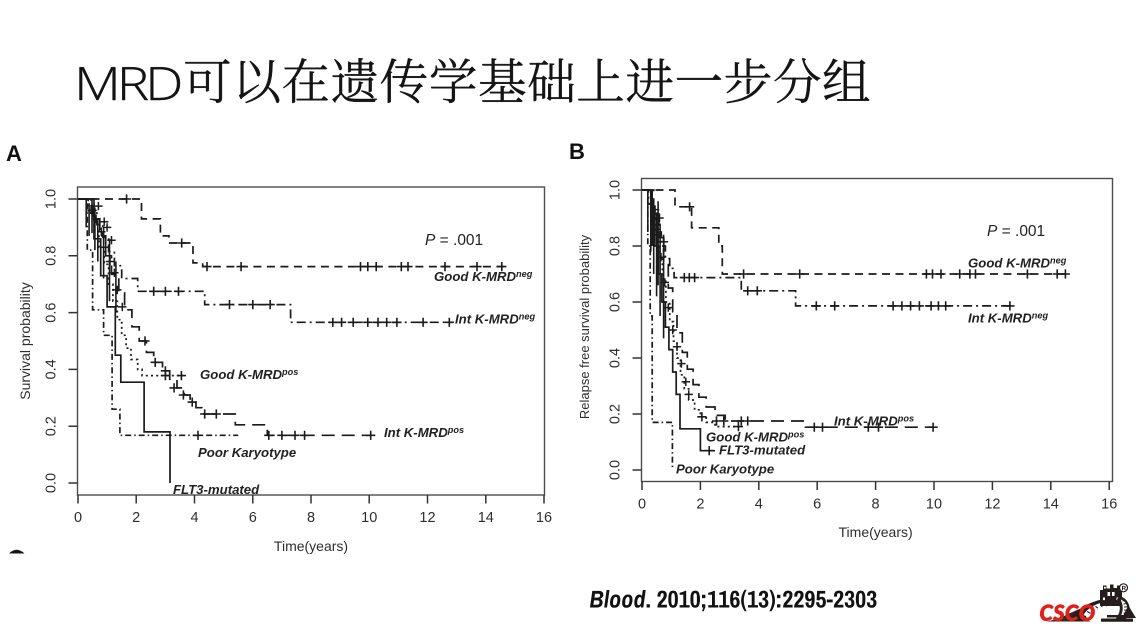  What do you see at coordinates (25, 341) in the screenshot?
I see `svg-text: Survival probability` at bounding box center [25, 341].